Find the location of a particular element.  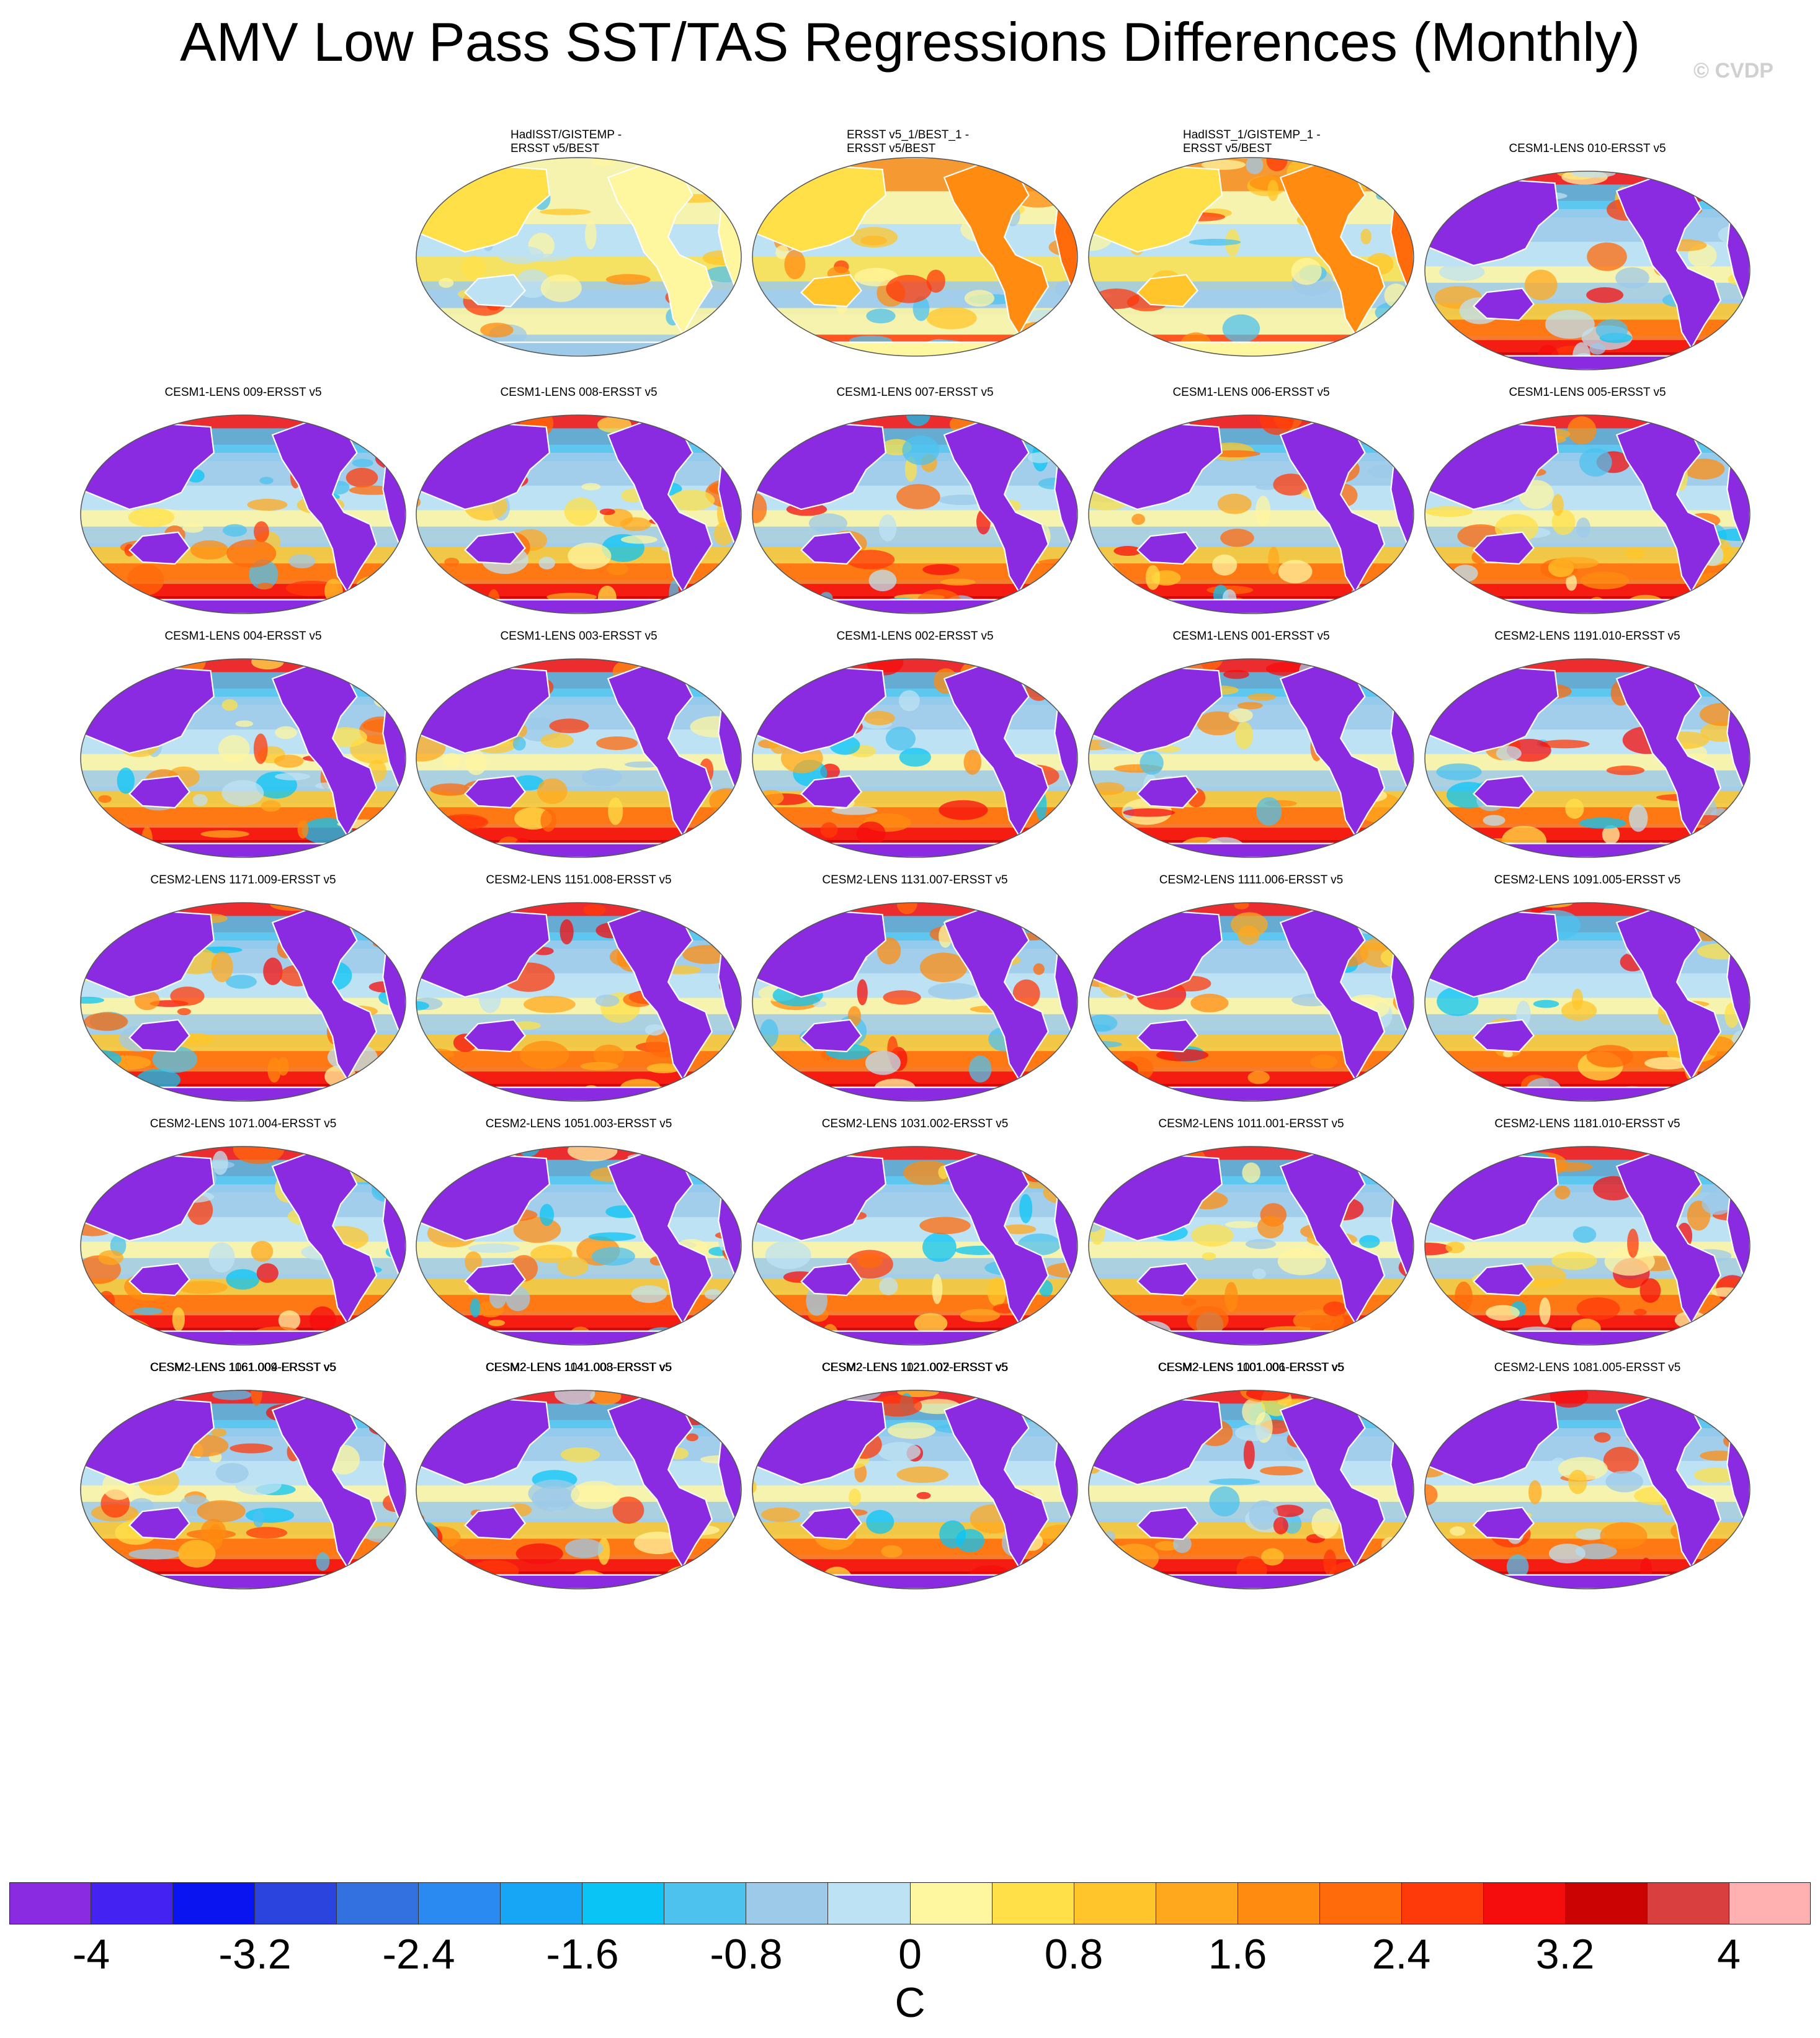

panel-title: HadISST_1/GISTEMP_1 - ERSST v5/BEST is located at coordinates (1252, 141).